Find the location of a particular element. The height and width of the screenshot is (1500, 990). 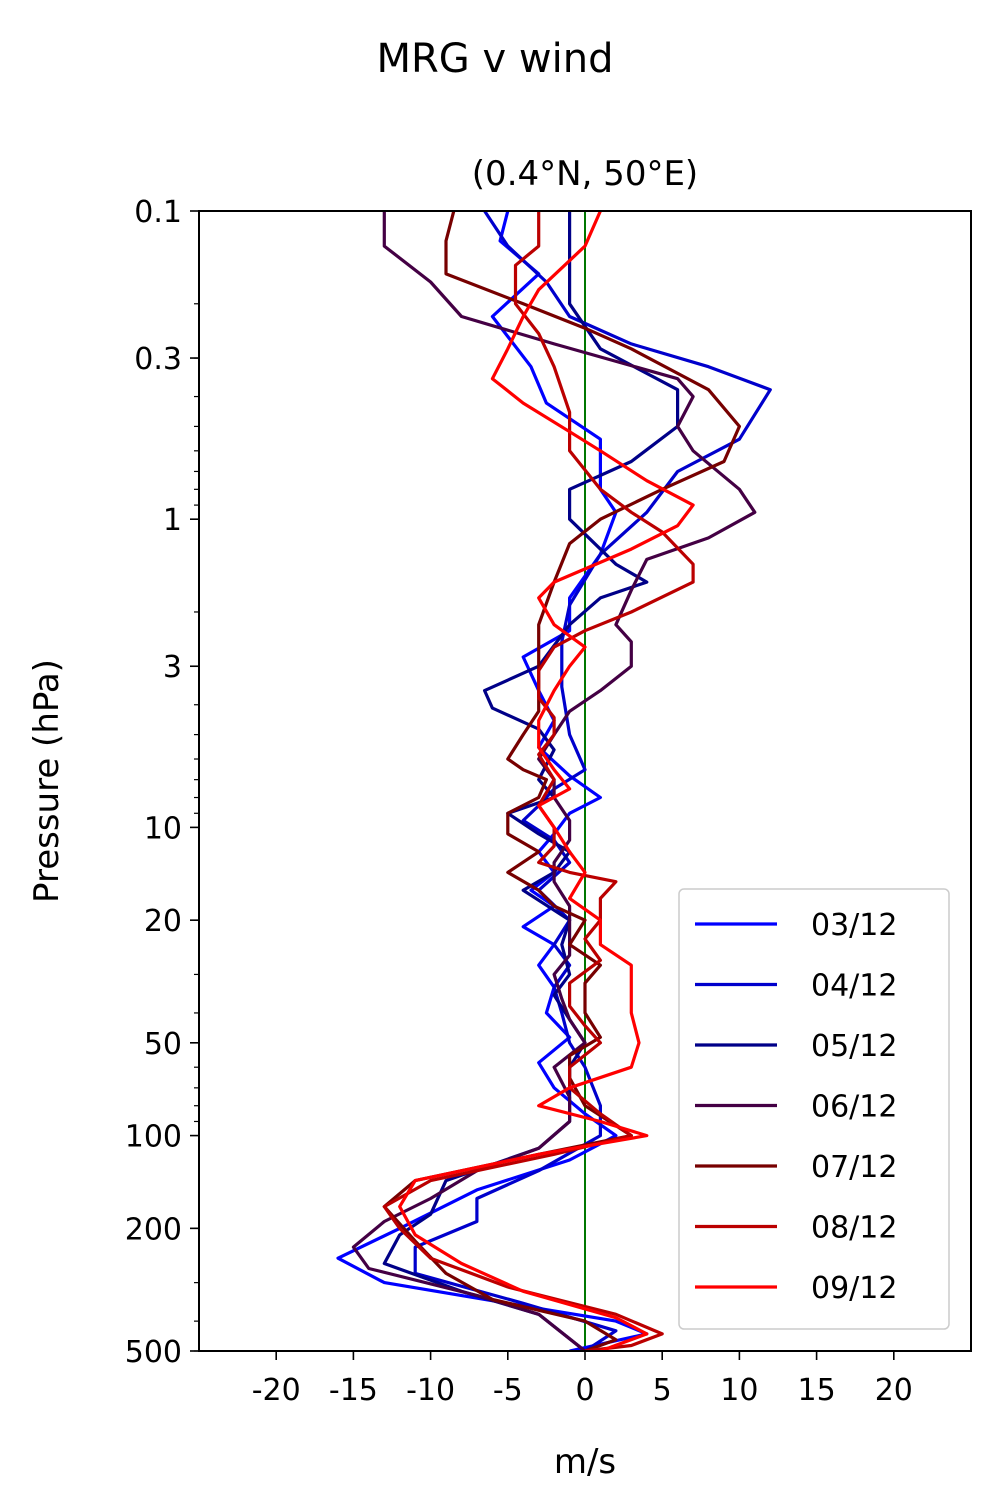

y-tick-label: 3 is located at coordinates (172, 667).